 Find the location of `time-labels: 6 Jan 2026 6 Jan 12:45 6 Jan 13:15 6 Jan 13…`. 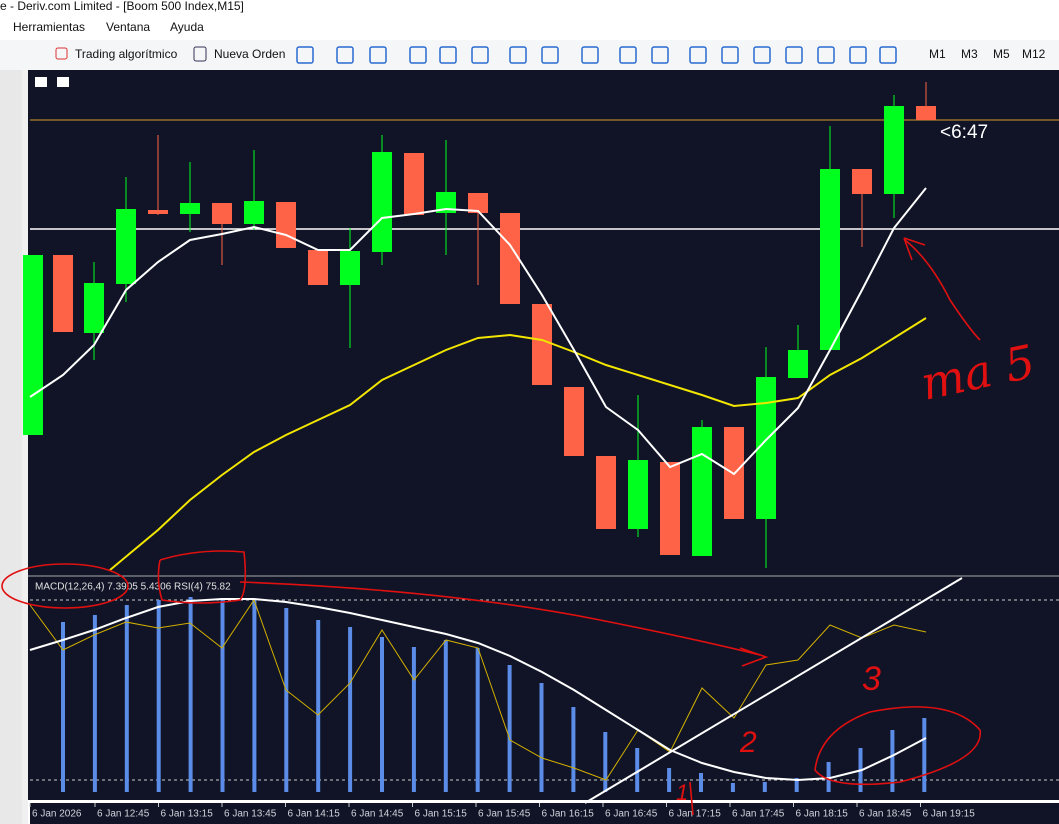

time-labels: 6 Jan 2026 6 Jan 12:45 6 Jan 13:15 6 Jan 13… is located at coordinates (502, 811).